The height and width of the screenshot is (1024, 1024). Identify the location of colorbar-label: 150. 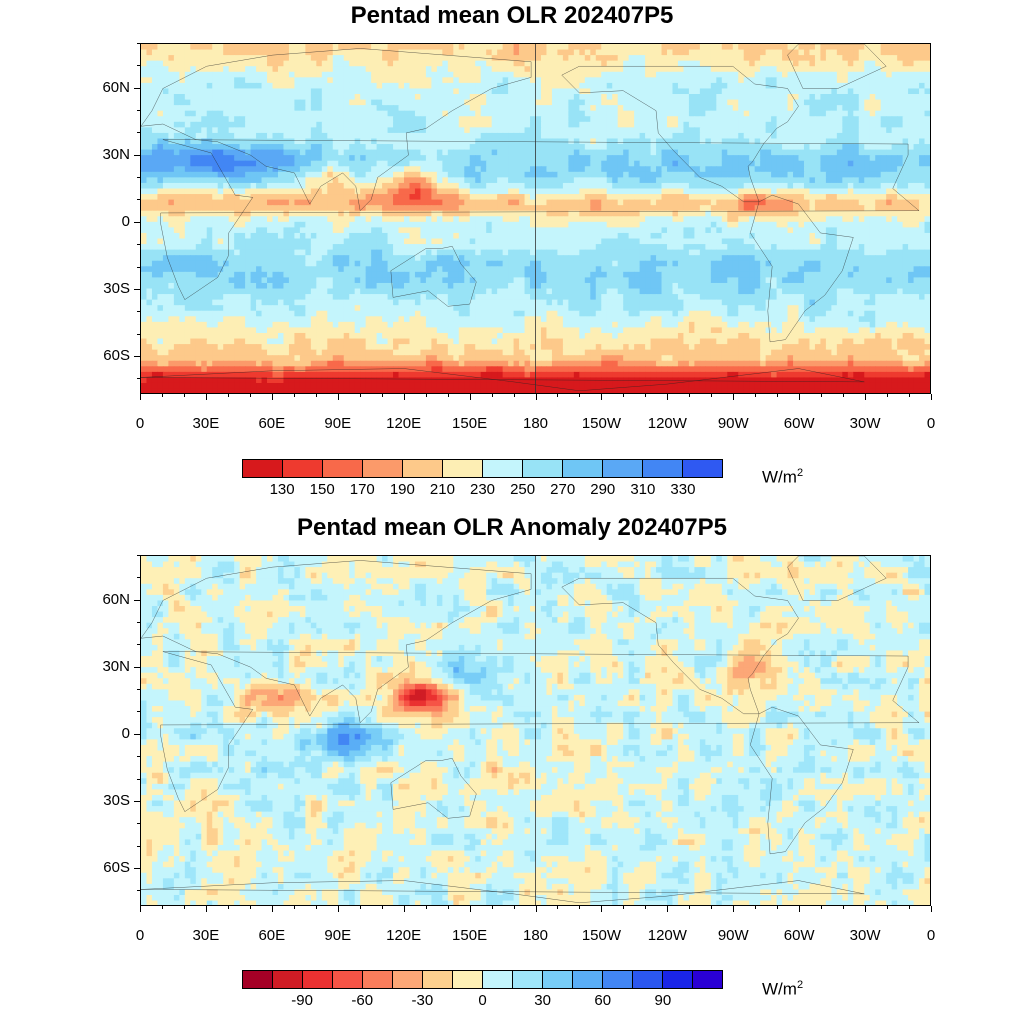
(322, 489).